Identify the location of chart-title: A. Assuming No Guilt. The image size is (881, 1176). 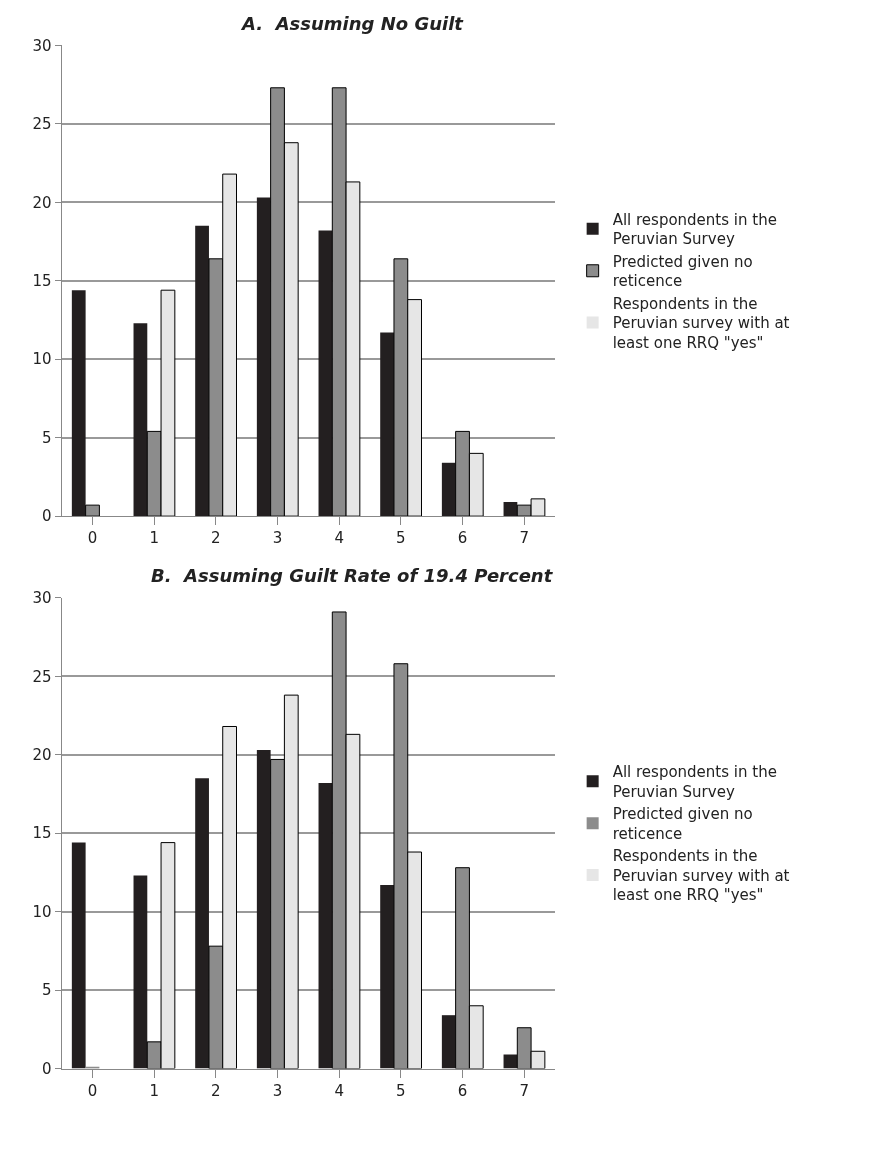
(352, 23).